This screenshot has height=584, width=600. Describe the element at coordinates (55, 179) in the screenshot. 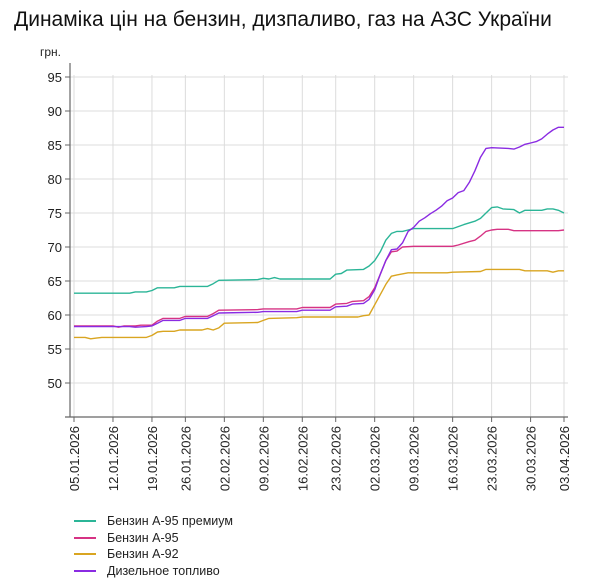

I see `y-tick-label: 80` at that location.